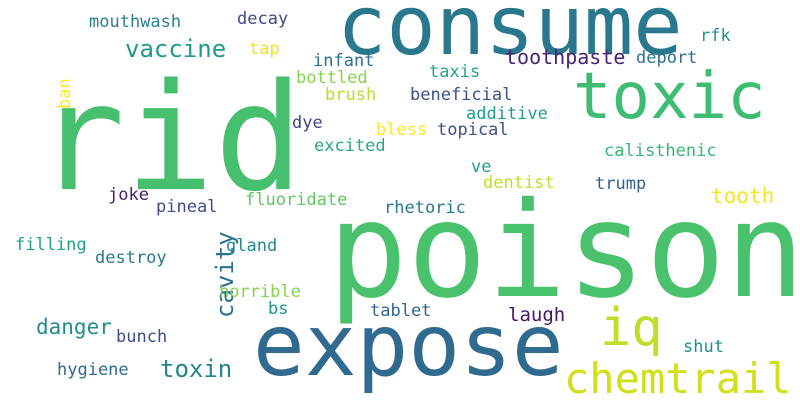 The image size is (800, 400). Describe the element at coordinates (565, 57) in the screenshot. I see `word-toothpaste: toothpaste` at that location.